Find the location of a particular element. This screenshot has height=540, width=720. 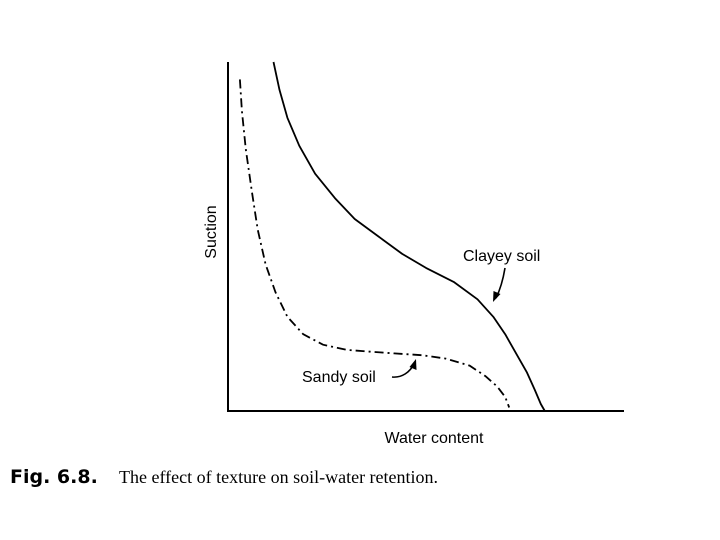

sandy-soil-arrowhead is located at coordinates (413, 364).